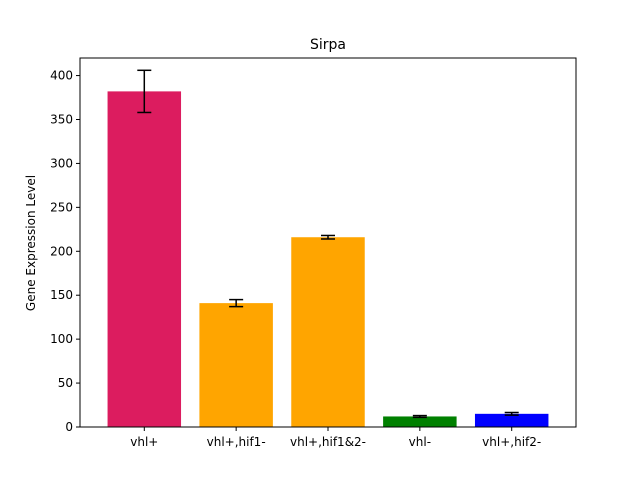 The width and height of the screenshot is (640, 480). What do you see at coordinates (31, 243) in the screenshot?
I see `y-axis-label: Gene Expression Level` at bounding box center [31, 243].